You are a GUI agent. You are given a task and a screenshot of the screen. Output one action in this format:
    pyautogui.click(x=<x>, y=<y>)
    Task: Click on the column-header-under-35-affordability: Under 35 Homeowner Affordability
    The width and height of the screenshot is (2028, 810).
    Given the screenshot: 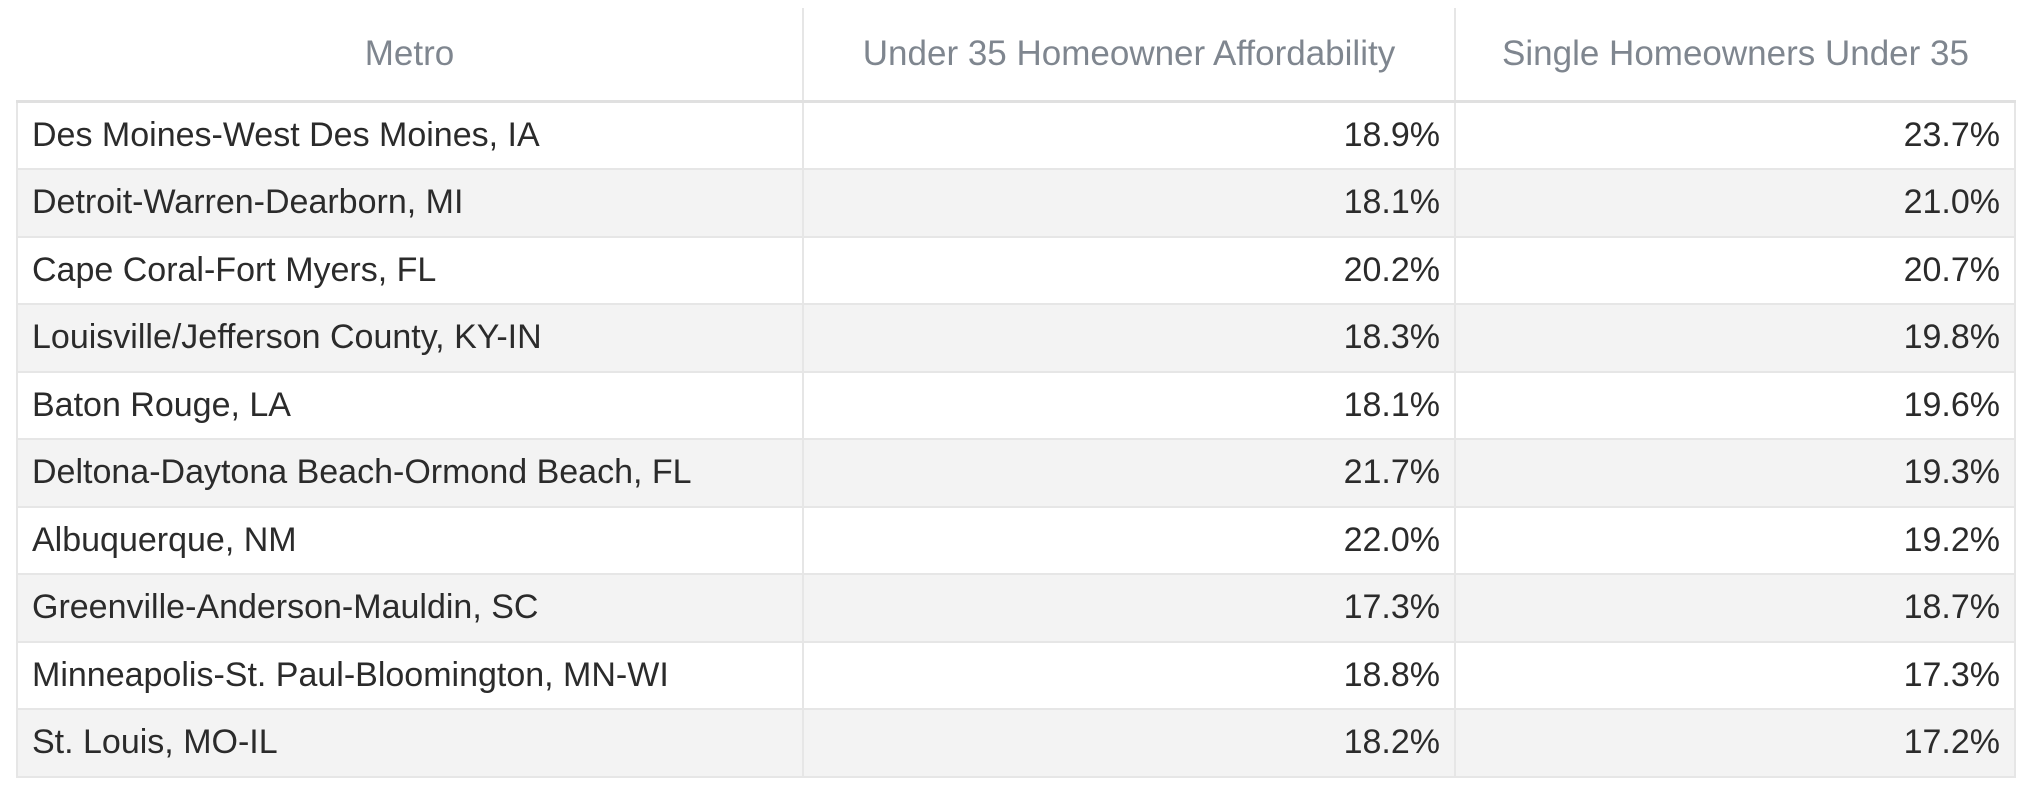 What is the action you would take?
    pyautogui.click(x=1128, y=55)
    